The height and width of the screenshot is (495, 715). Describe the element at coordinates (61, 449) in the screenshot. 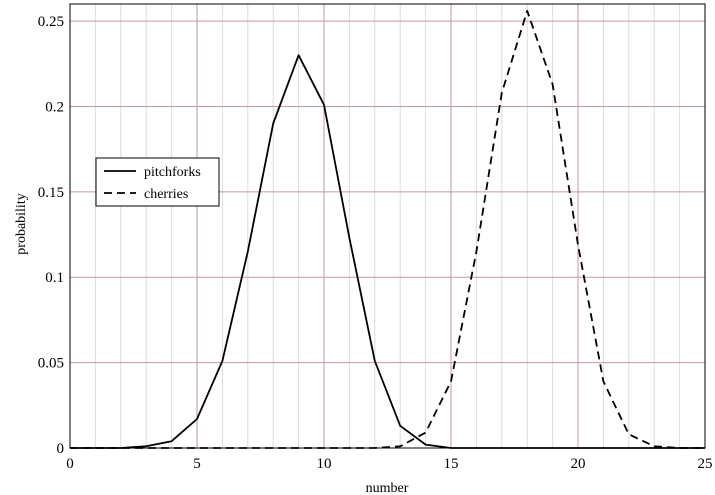

I see `y-tick-label: 0` at that location.